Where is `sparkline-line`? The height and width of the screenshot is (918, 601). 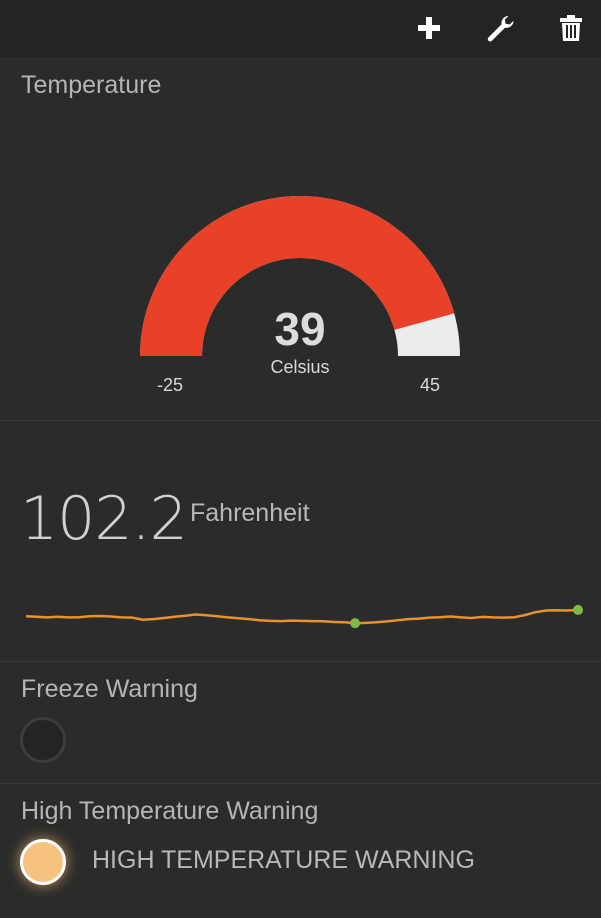 sparkline-line is located at coordinates (302, 616).